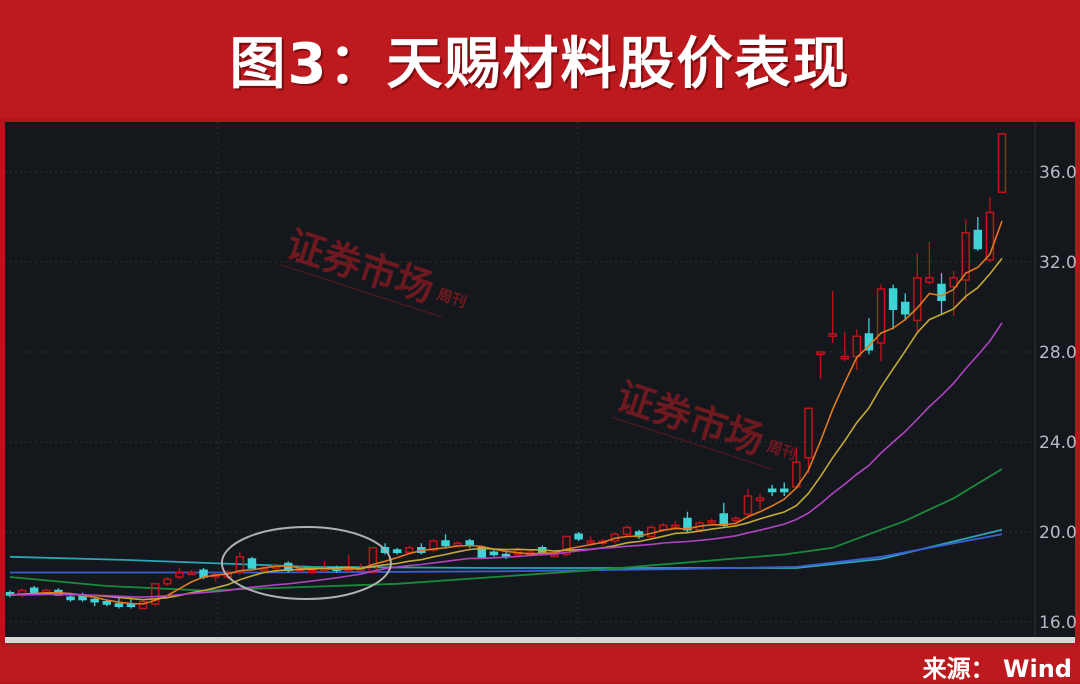  I want to click on annotations, so click(306, 563).